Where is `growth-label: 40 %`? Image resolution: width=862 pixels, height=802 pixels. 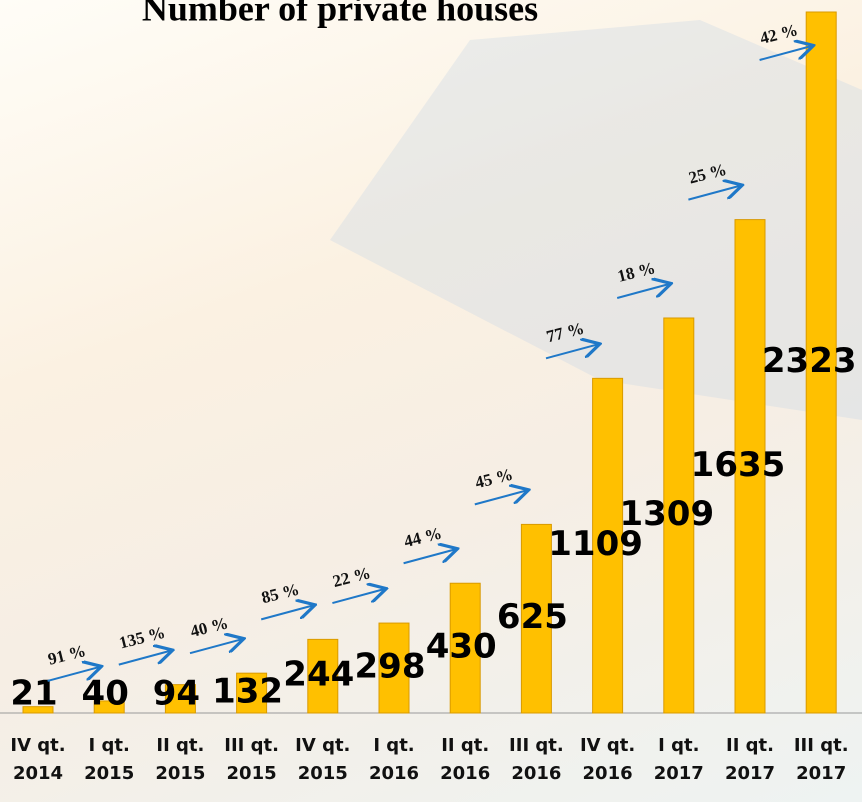 growth-label: 40 % is located at coordinates (209, 627).